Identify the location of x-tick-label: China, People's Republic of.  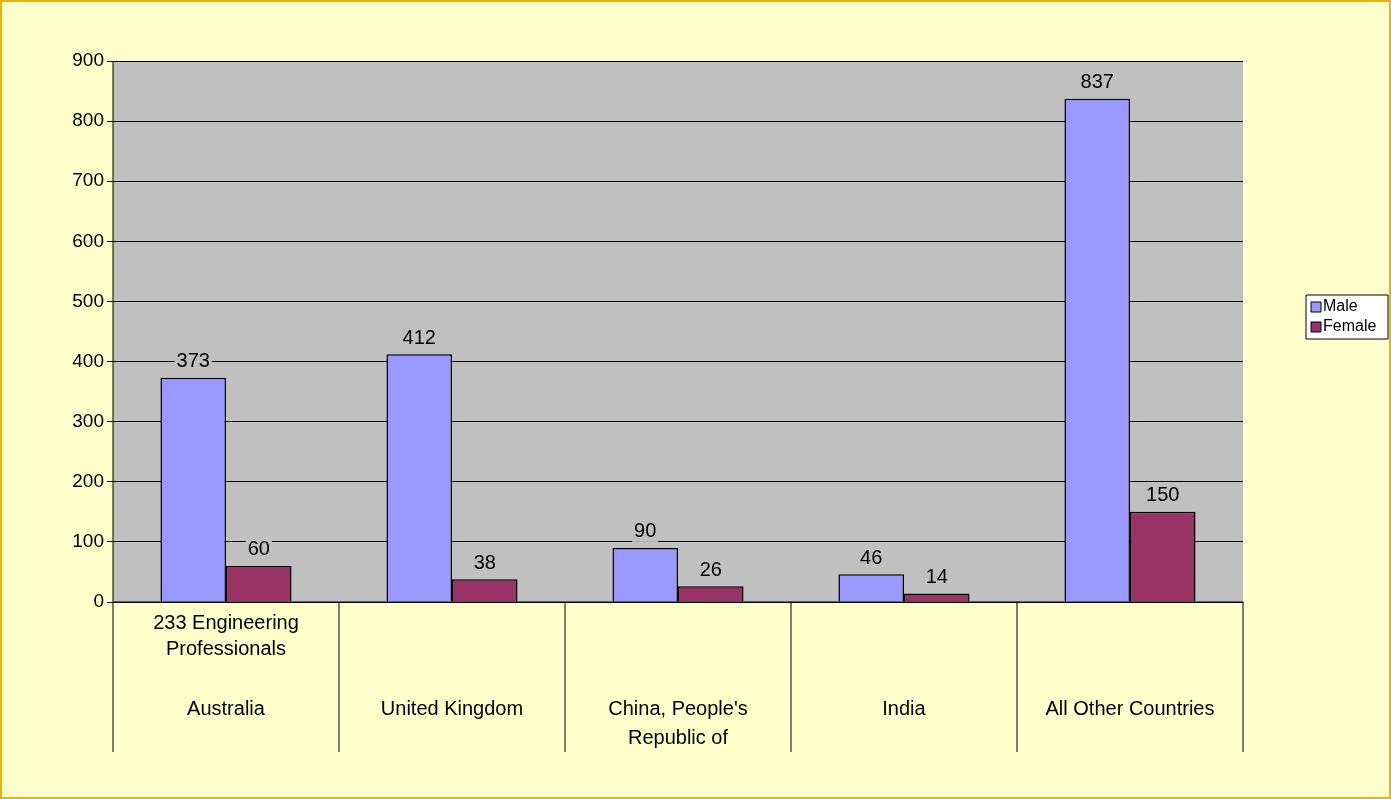
(678, 722).